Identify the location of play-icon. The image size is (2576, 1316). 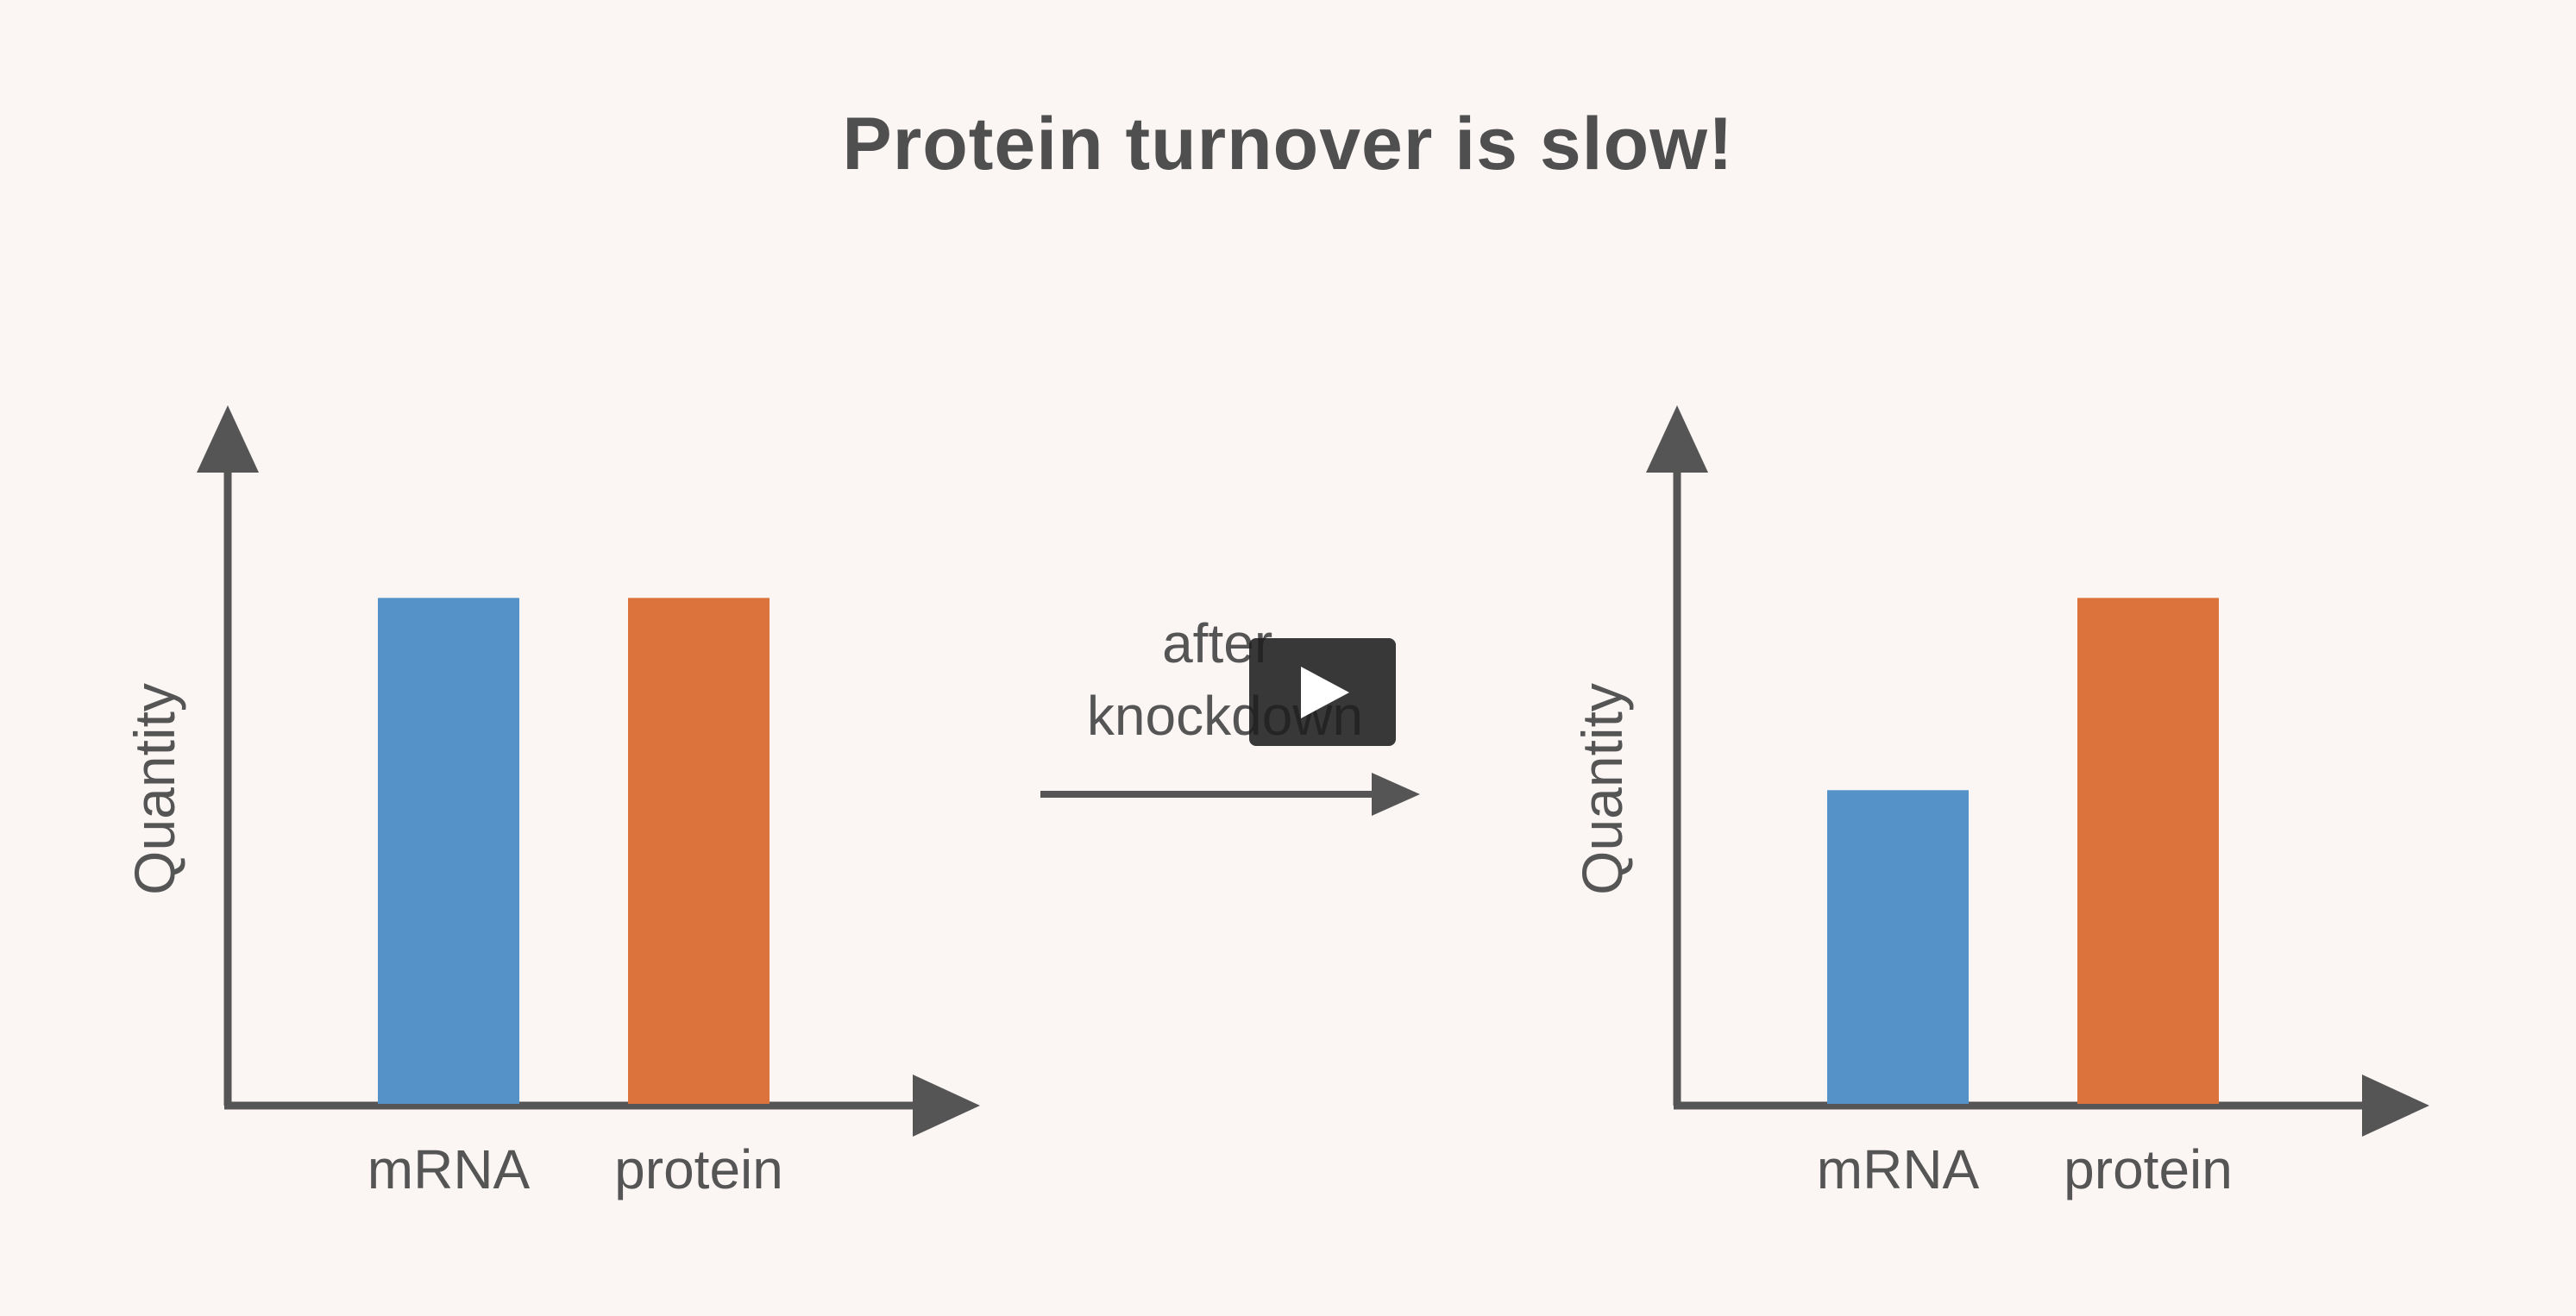
(1325, 692).